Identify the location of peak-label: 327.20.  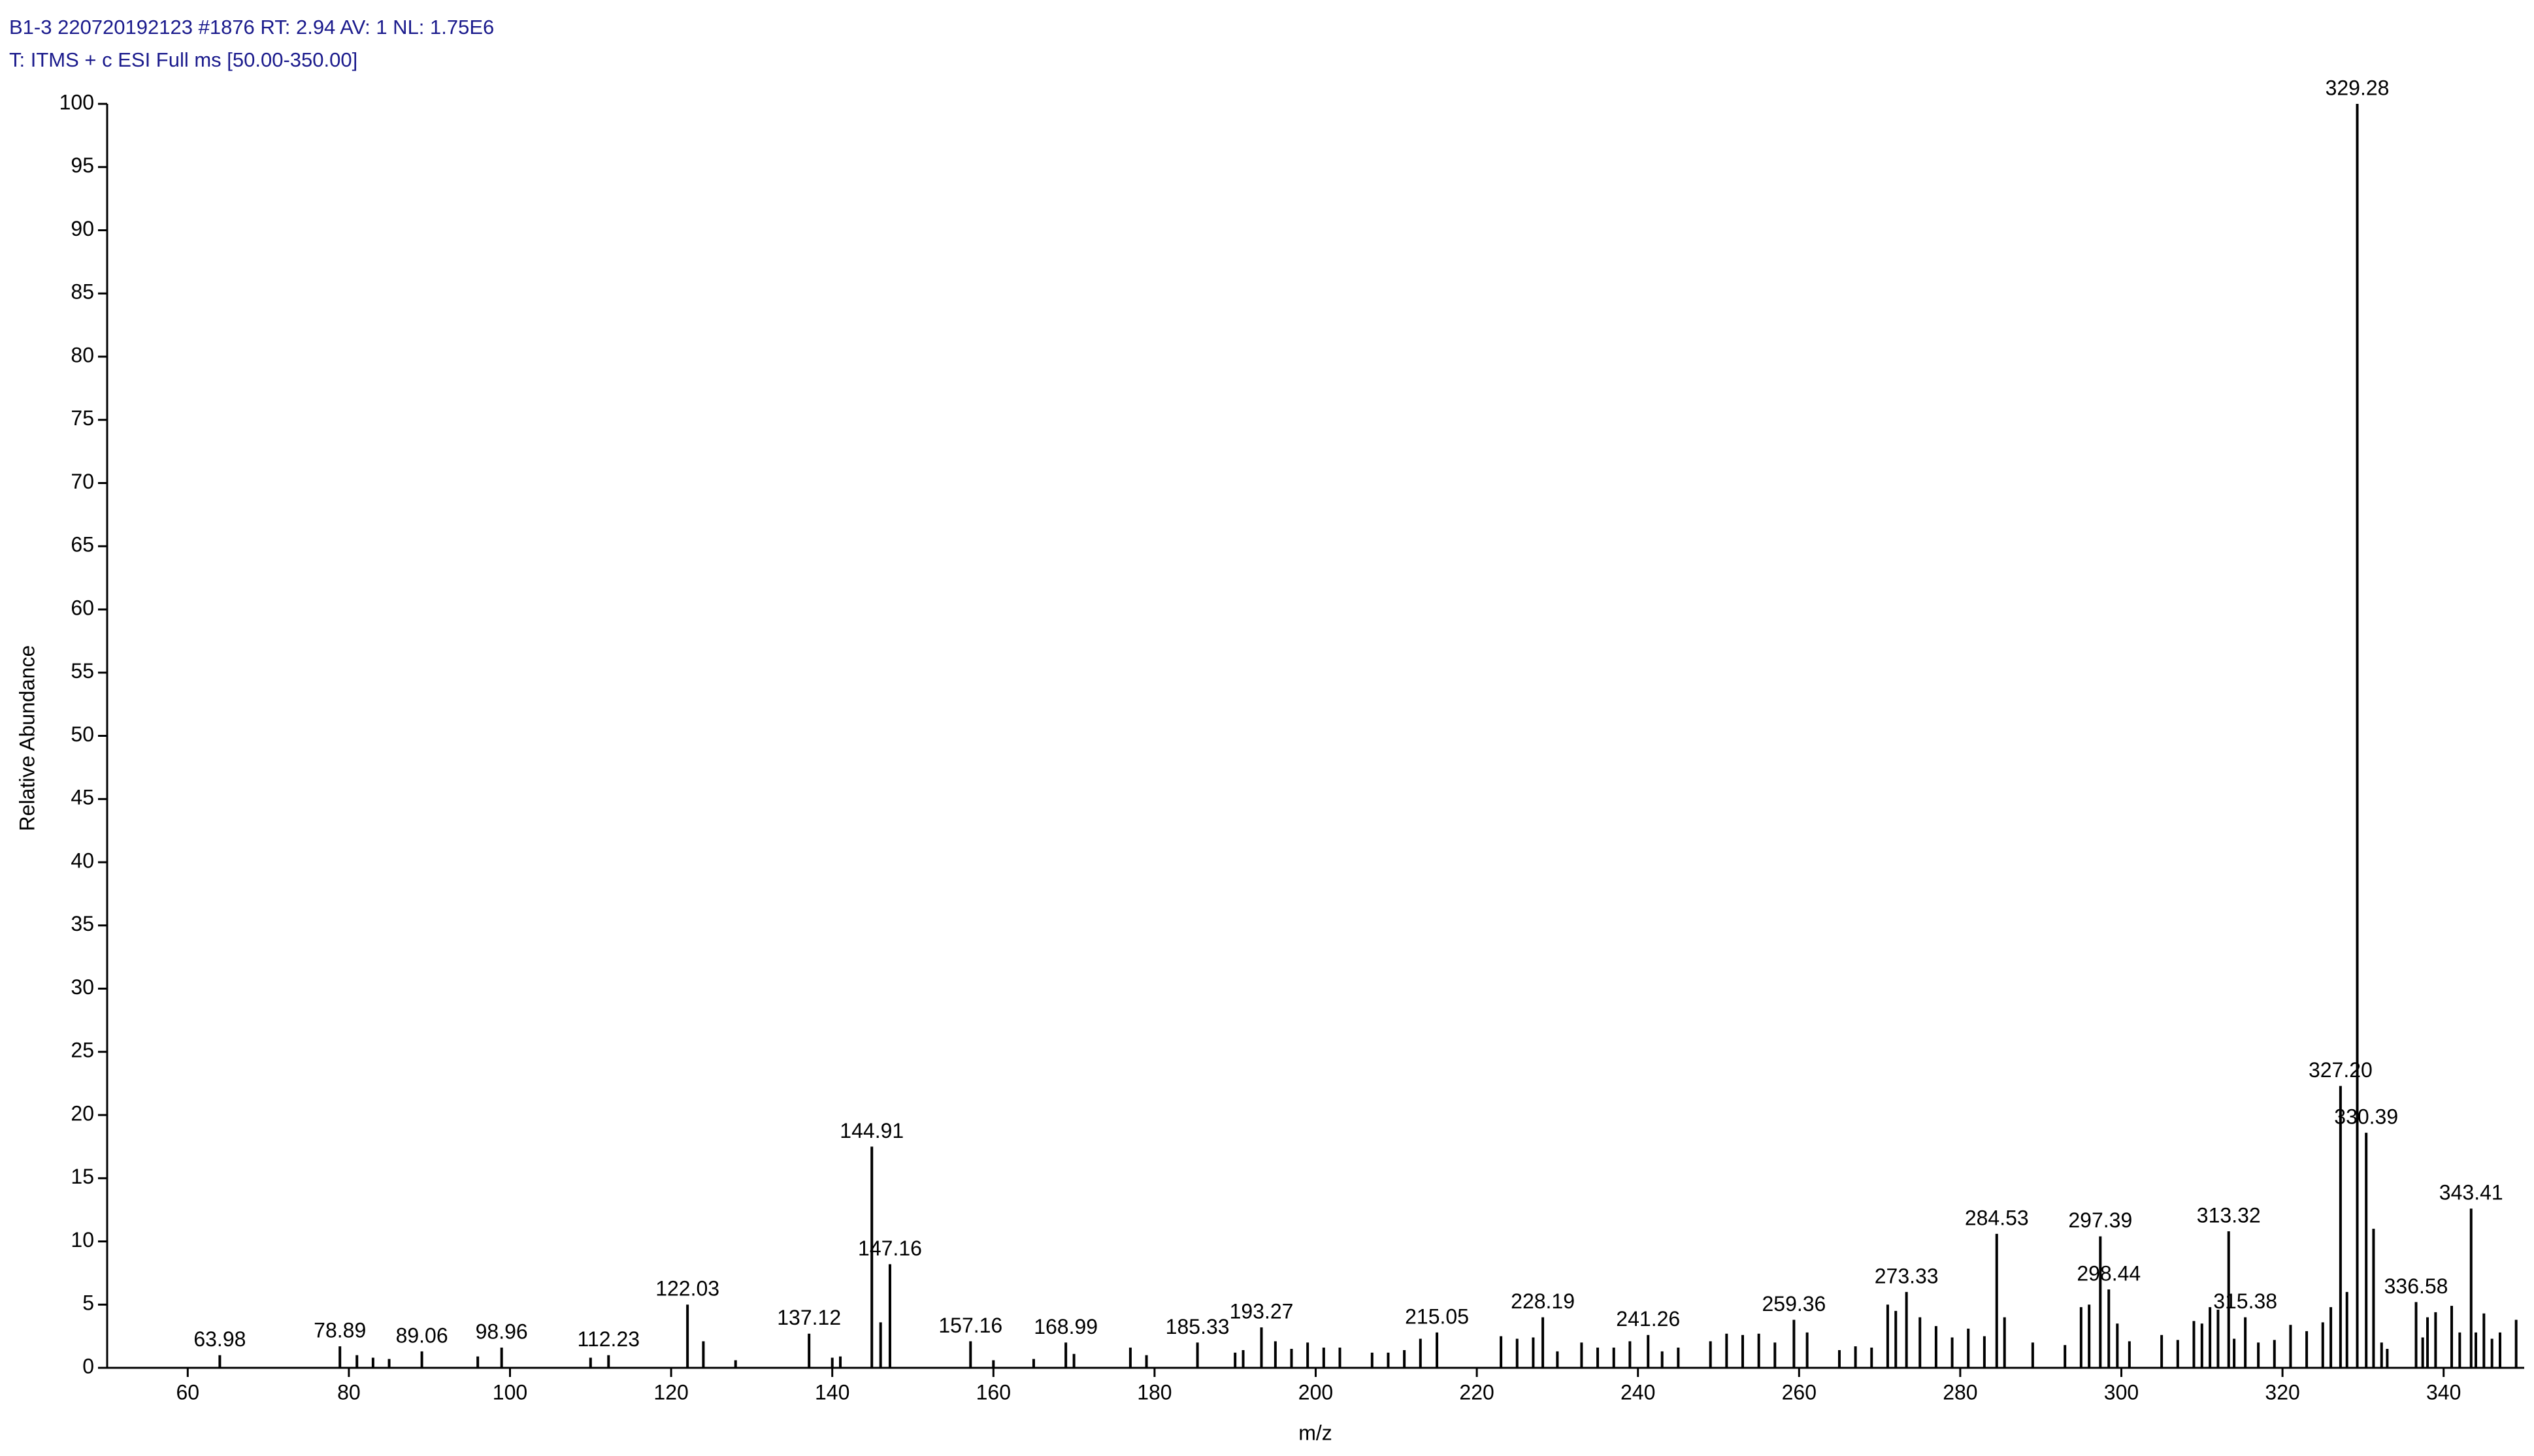
(2341, 1070).